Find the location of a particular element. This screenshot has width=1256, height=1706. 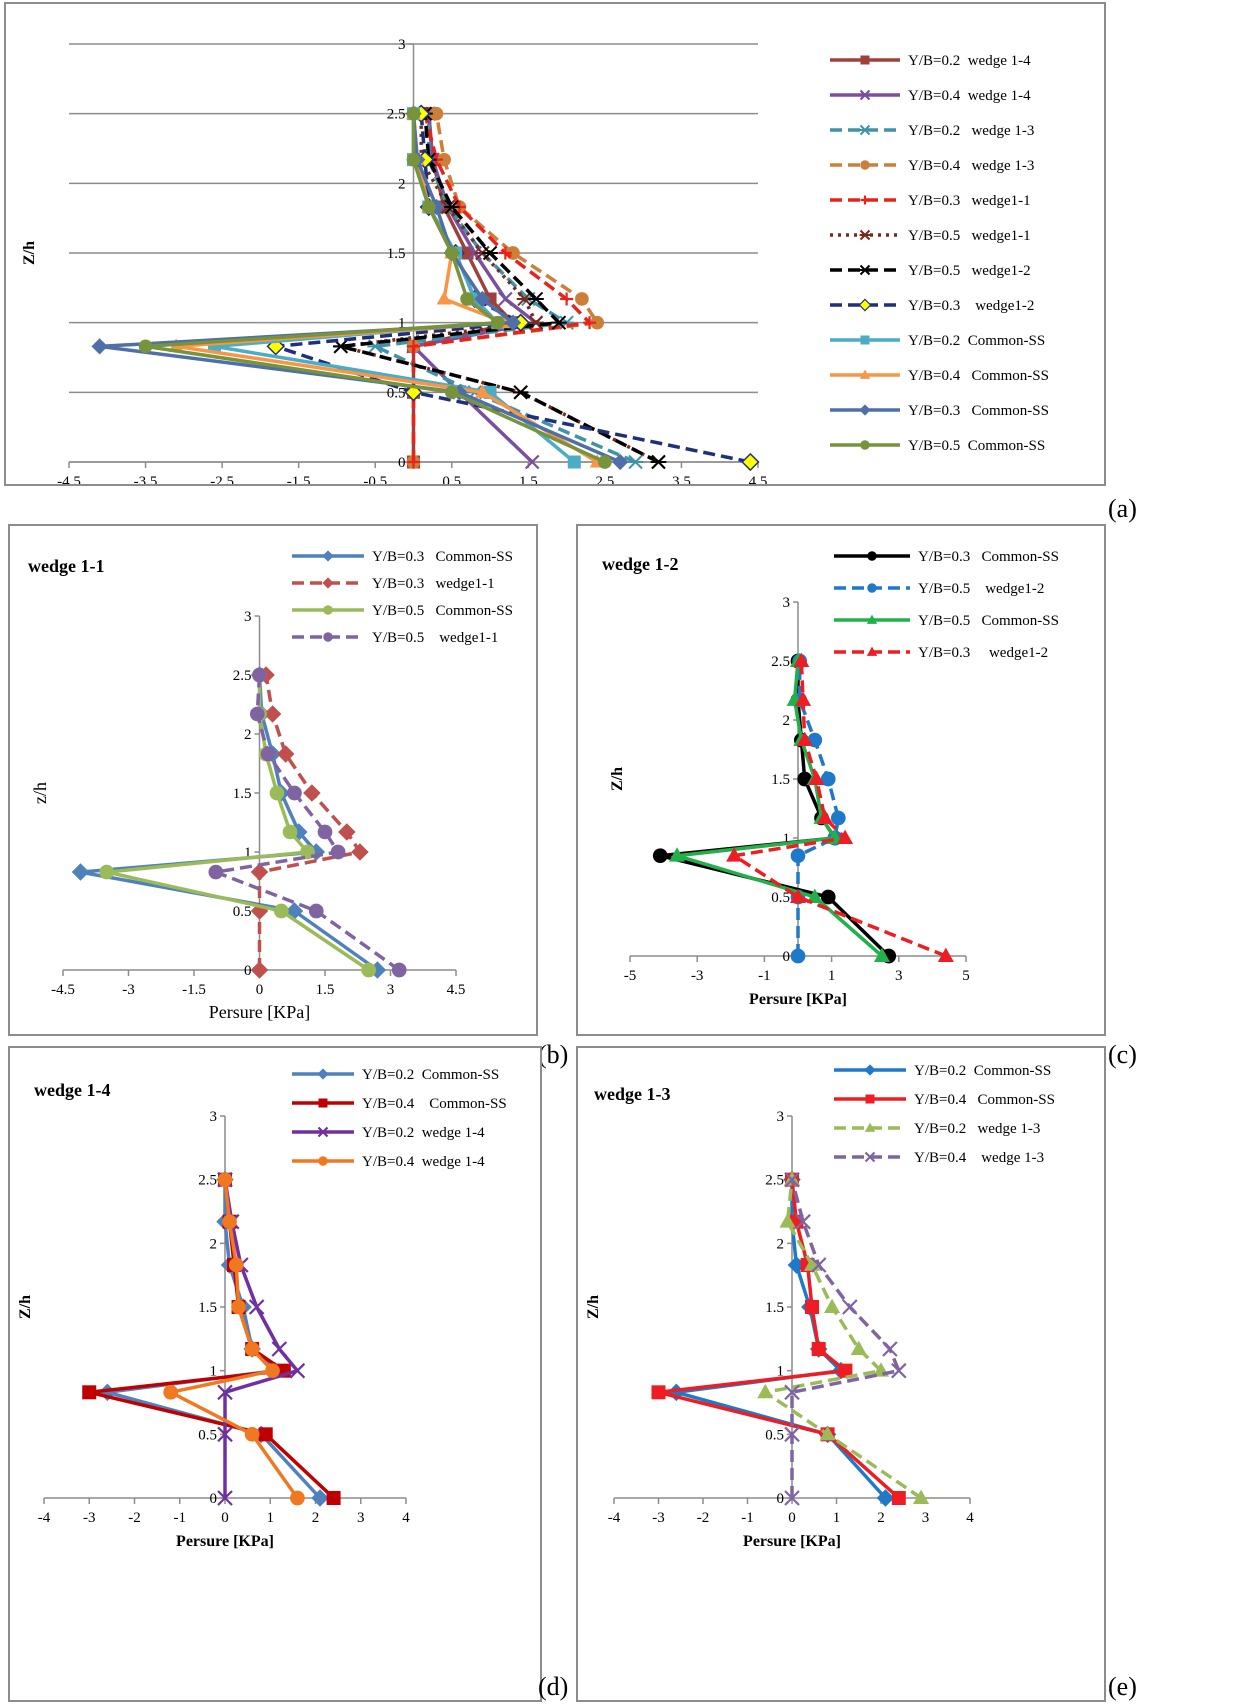

legend-entry: Y/B=0.5 wedge1-2 is located at coordinates (939, 589).